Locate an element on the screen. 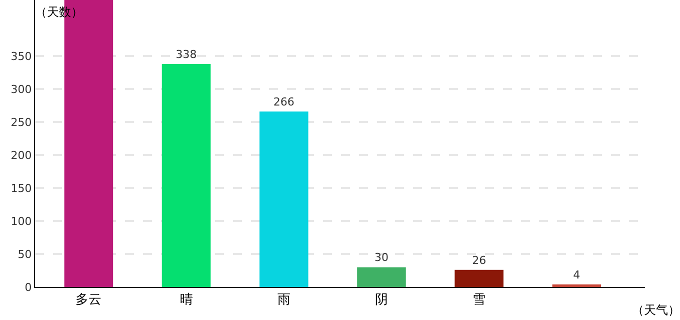 The height and width of the screenshot is (320, 680). y-tick-label: 150 is located at coordinates (21, 188).